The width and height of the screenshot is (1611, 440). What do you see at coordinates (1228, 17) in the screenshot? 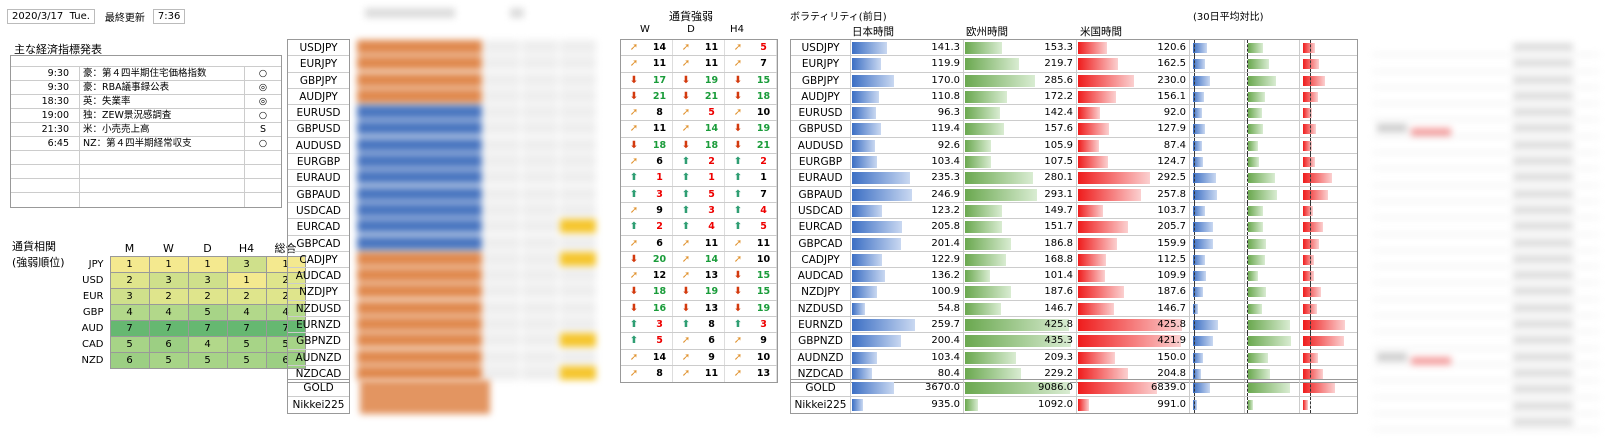
I see `volatility-title-avg: (30日平均対比)` at bounding box center [1228, 17].